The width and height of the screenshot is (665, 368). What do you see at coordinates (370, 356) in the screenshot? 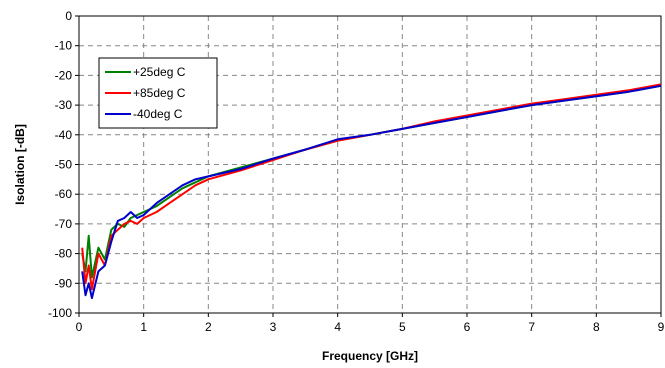
I see `x-axis-title: Frequency [GHz]` at bounding box center [370, 356].